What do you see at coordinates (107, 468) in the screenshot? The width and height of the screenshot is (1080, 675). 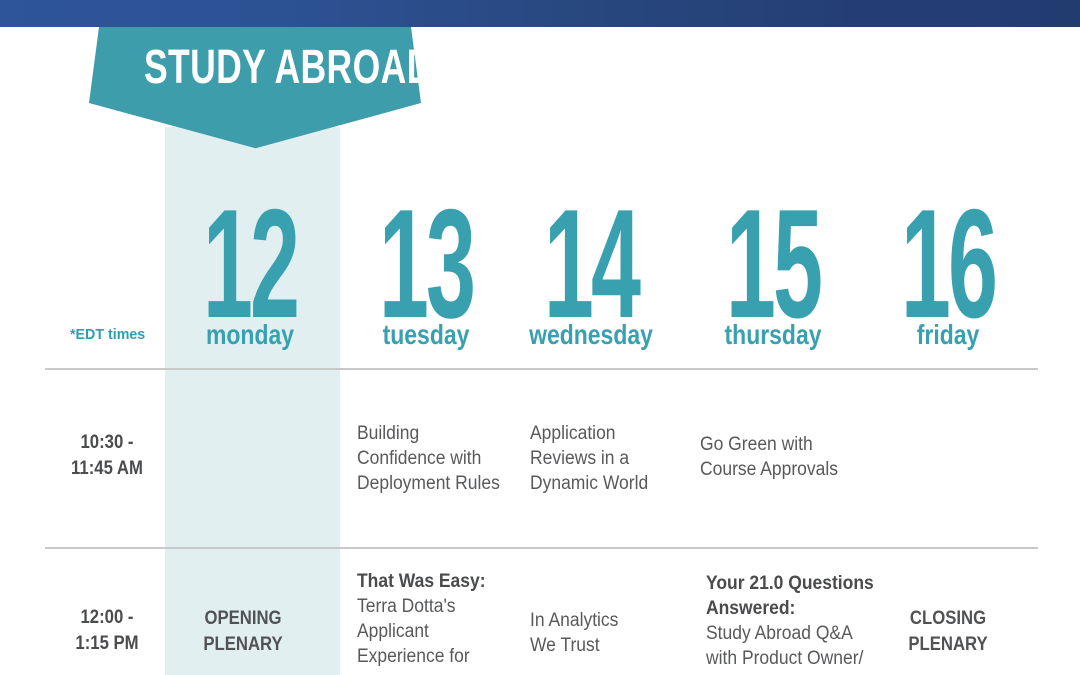 I see `time-line: 11:45 AM` at bounding box center [107, 468].